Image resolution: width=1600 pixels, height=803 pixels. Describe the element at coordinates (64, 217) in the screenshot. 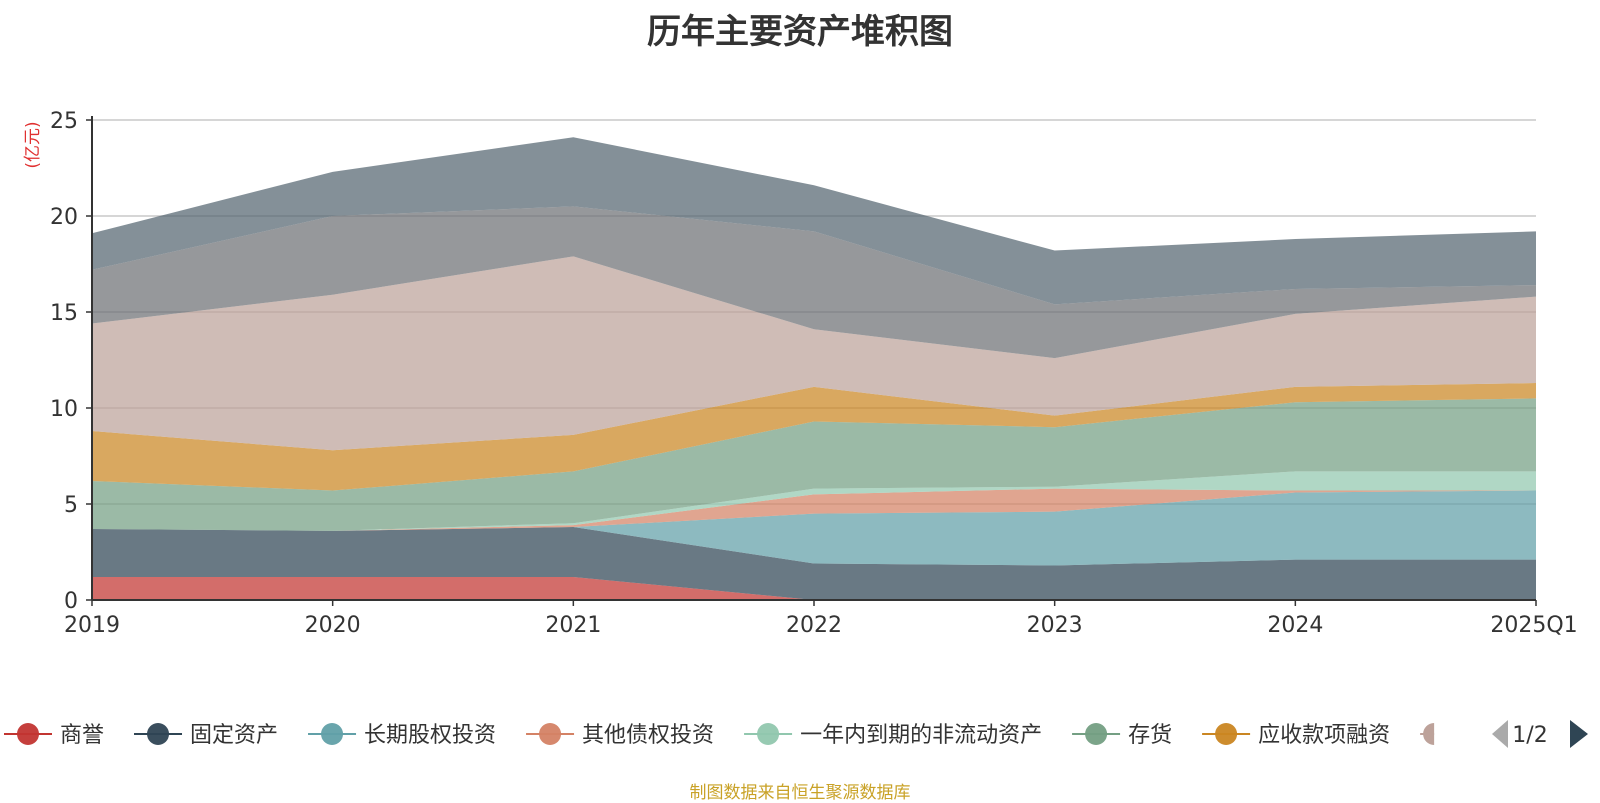

I see `y-tick-label: 20` at that location.